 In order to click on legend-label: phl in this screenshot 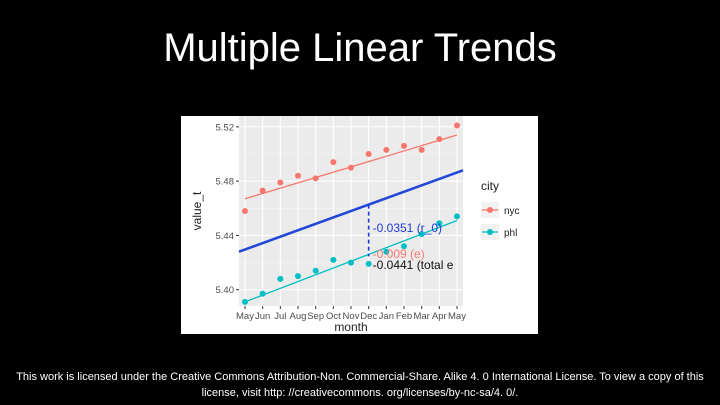, I will do `click(510, 233)`.